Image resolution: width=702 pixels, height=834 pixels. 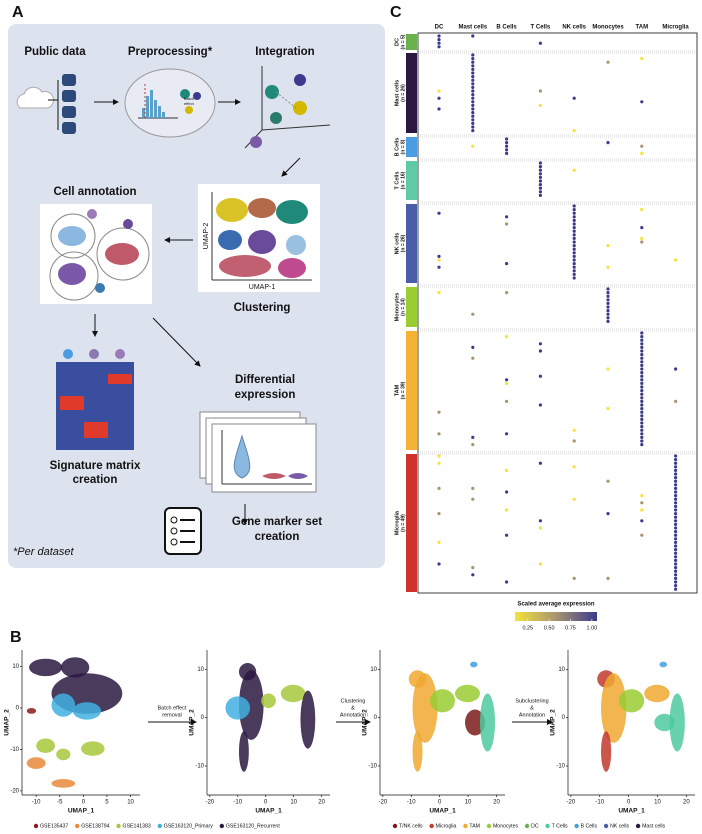 I want to click on legend-label: Mast cells, so click(x=653, y=826).